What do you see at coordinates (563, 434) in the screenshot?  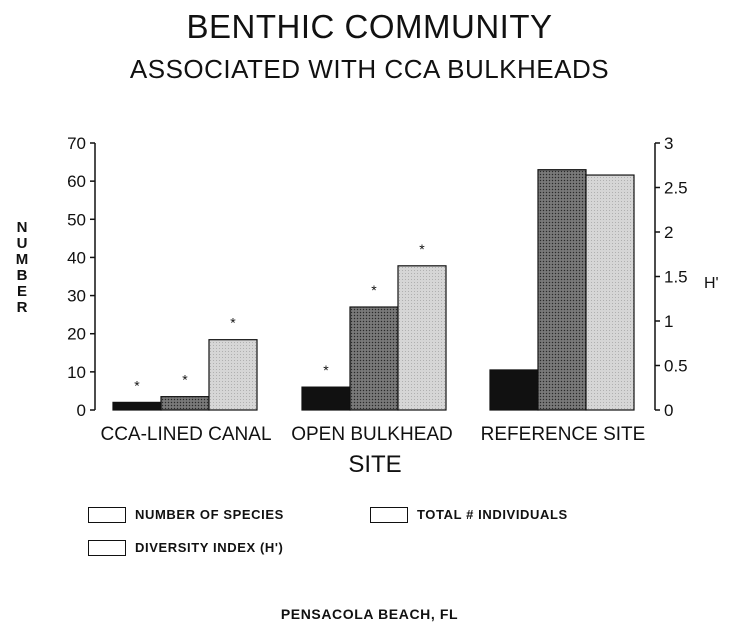 I see `x-tick-label: REFERENCE SITE` at bounding box center [563, 434].